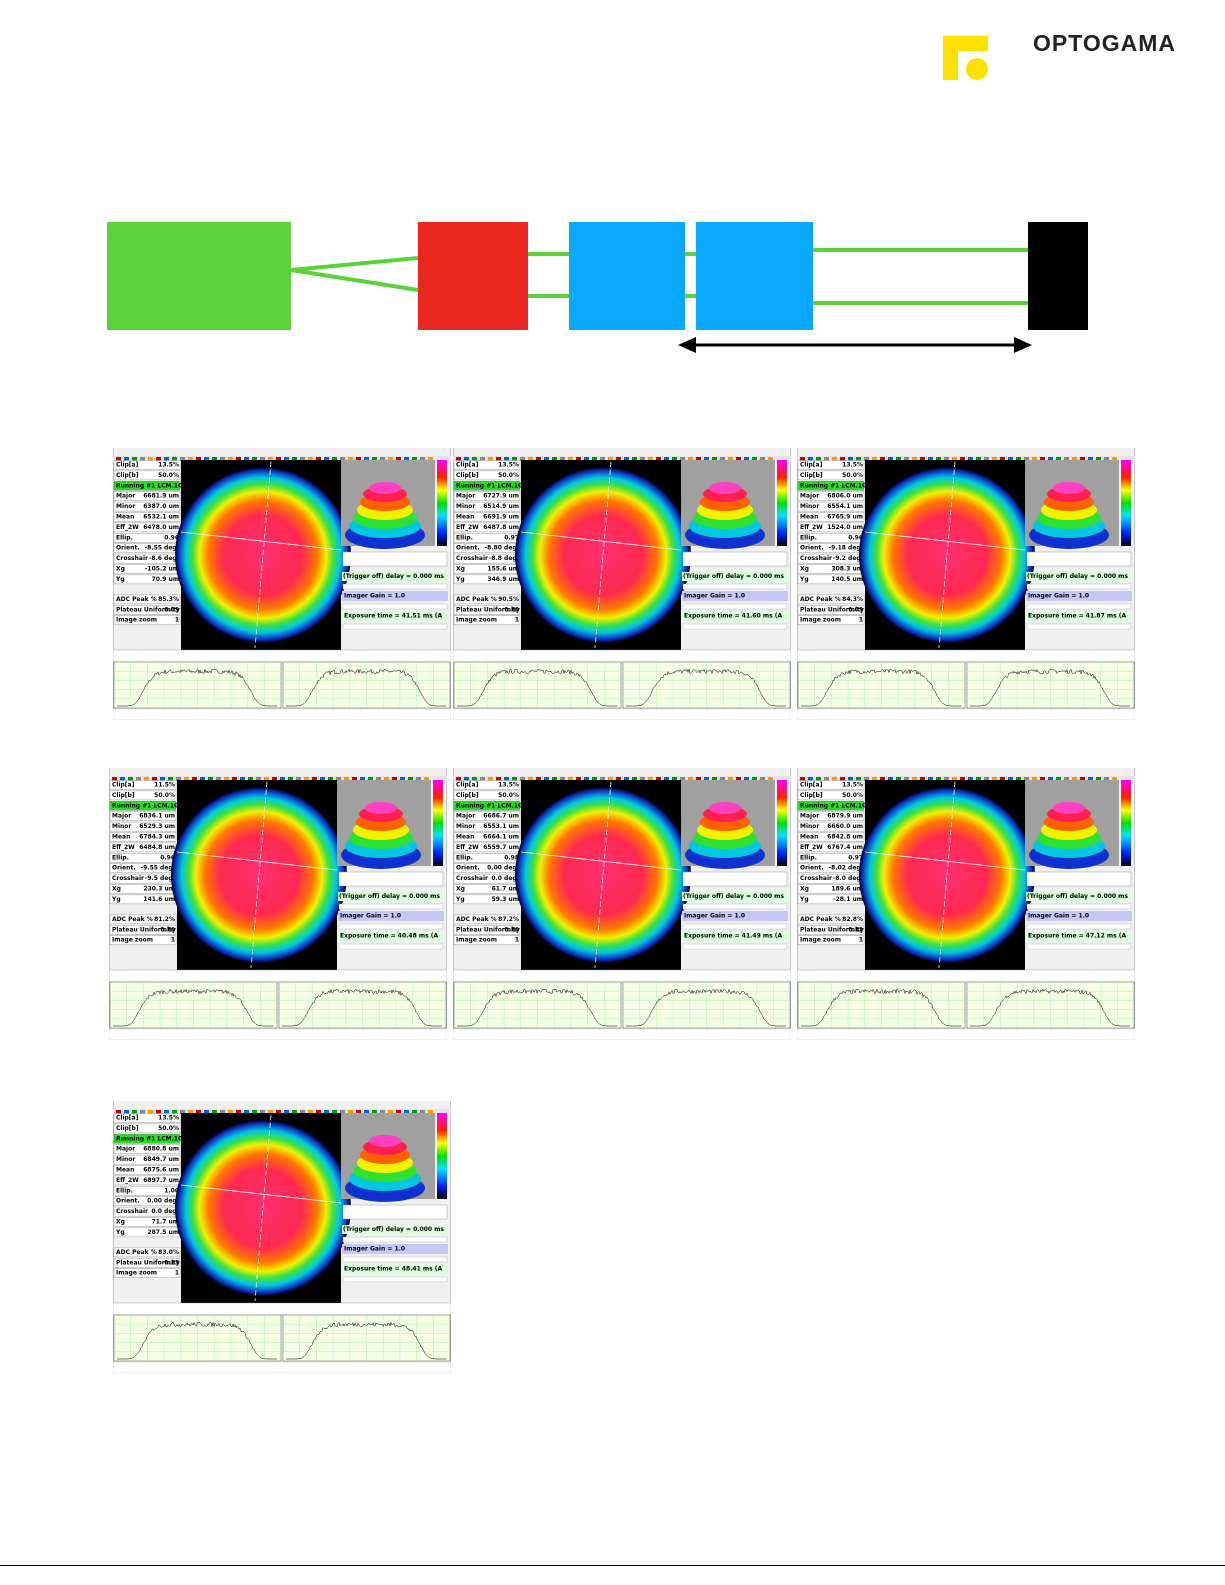 This screenshot has height=1585, width=1225. What do you see at coordinates (1077, 616) in the screenshot?
I see `exposure-time: Exposure time = 41.87 ms (A` at bounding box center [1077, 616].